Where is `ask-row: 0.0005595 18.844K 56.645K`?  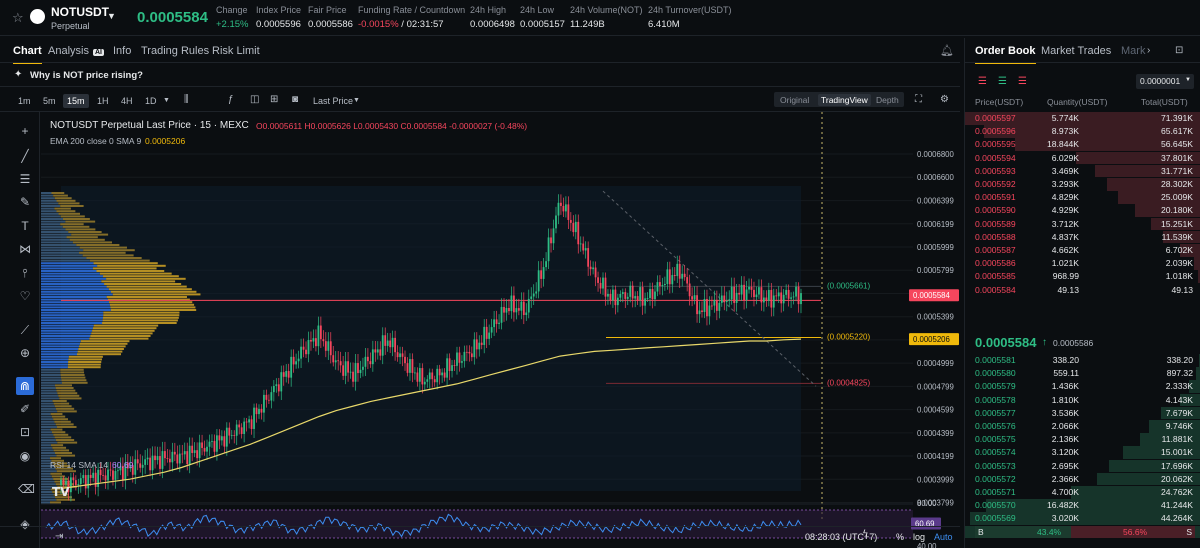 ask-row: 0.0005595 18.844K 56.645K is located at coordinates (1082, 144).